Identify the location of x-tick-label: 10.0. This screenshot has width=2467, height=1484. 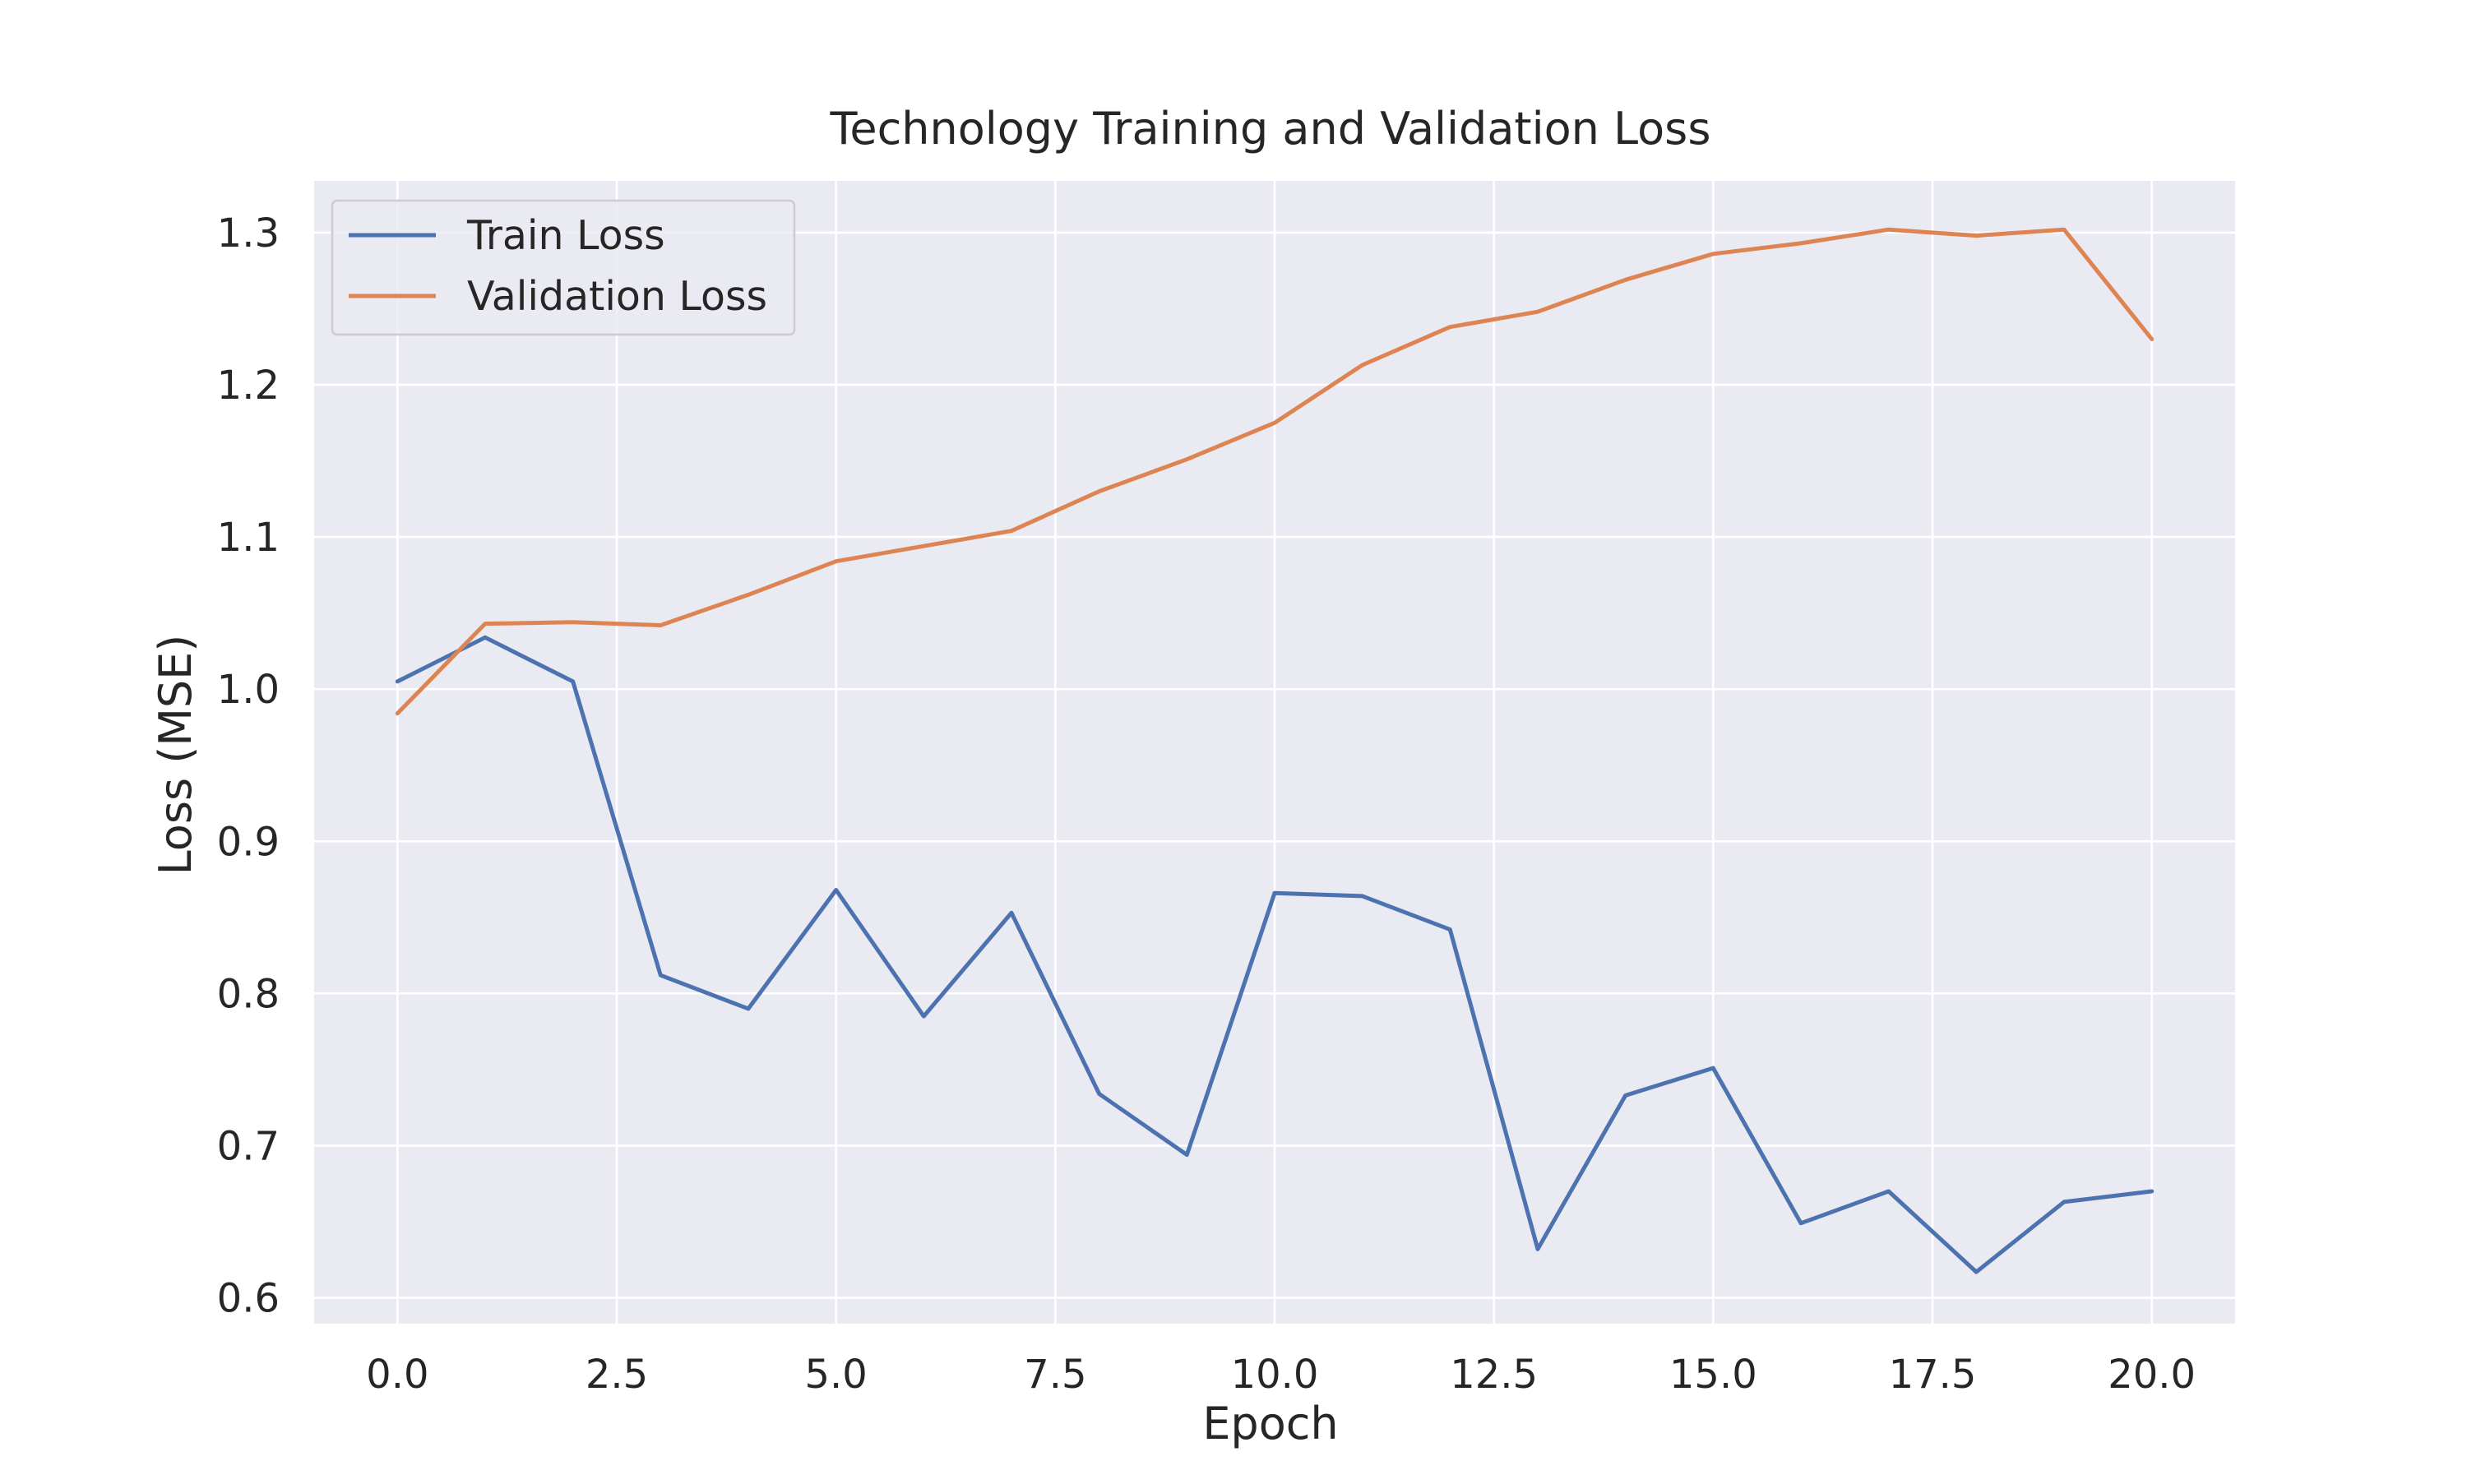
(1275, 1375).